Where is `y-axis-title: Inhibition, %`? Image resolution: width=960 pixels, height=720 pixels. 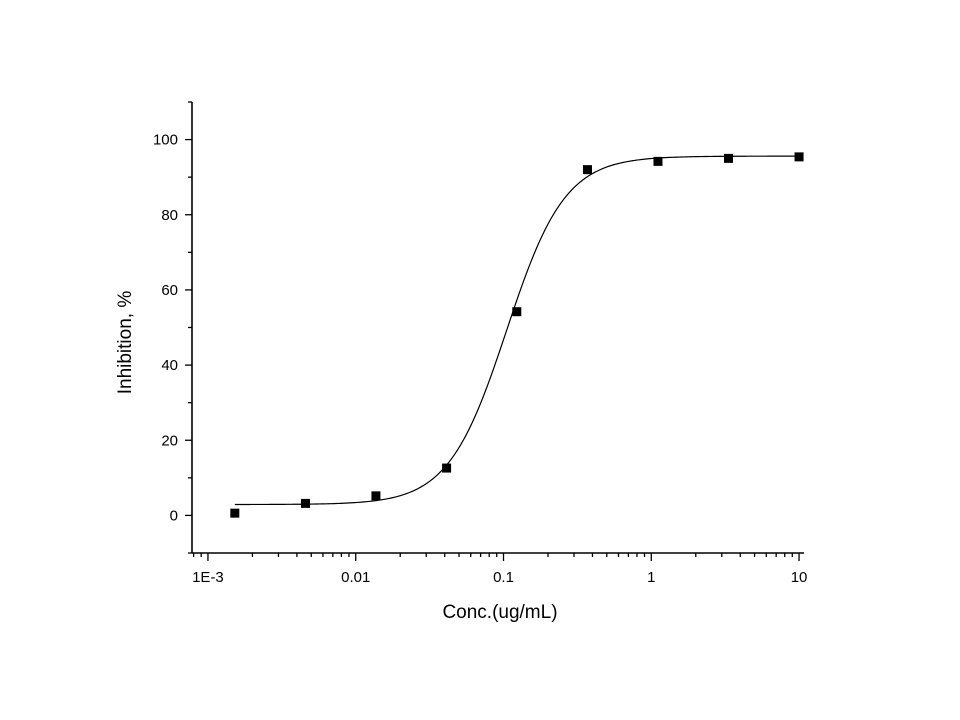
y-axis-title: Inhibition, % is located at coordinates (125, 343).